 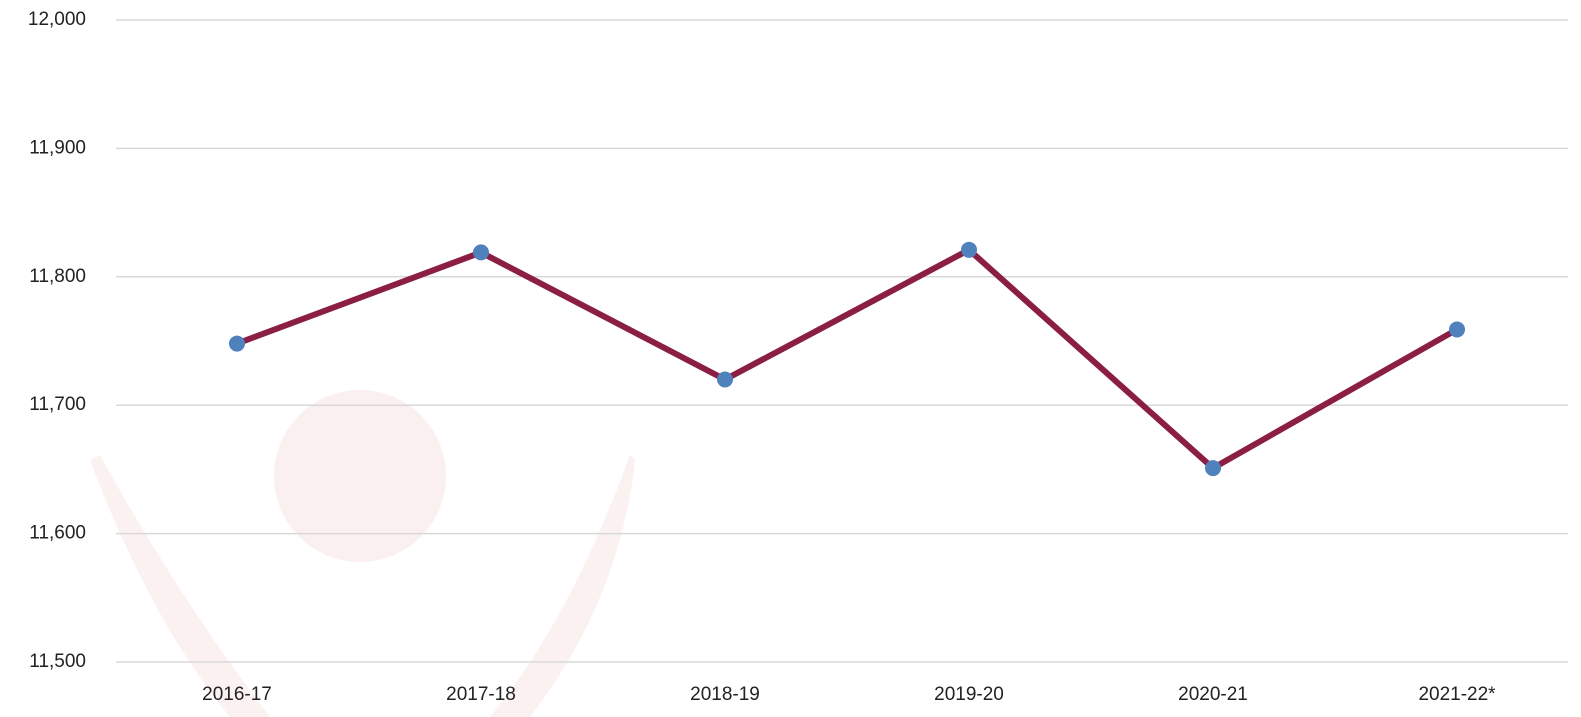 I want to click on x-tick-label: 2017-18, so click(x=481, y=694).